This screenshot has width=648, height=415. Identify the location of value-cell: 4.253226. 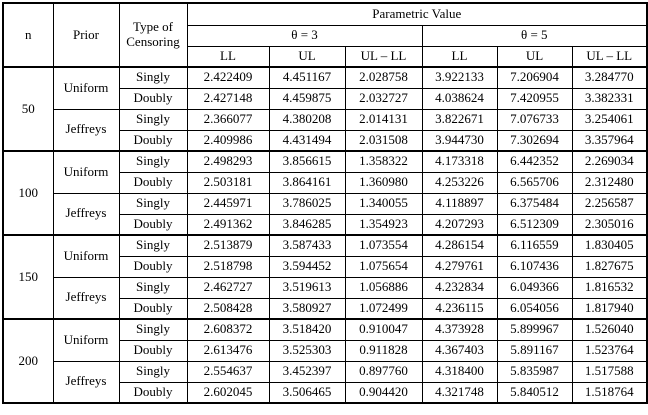
(459, 182).